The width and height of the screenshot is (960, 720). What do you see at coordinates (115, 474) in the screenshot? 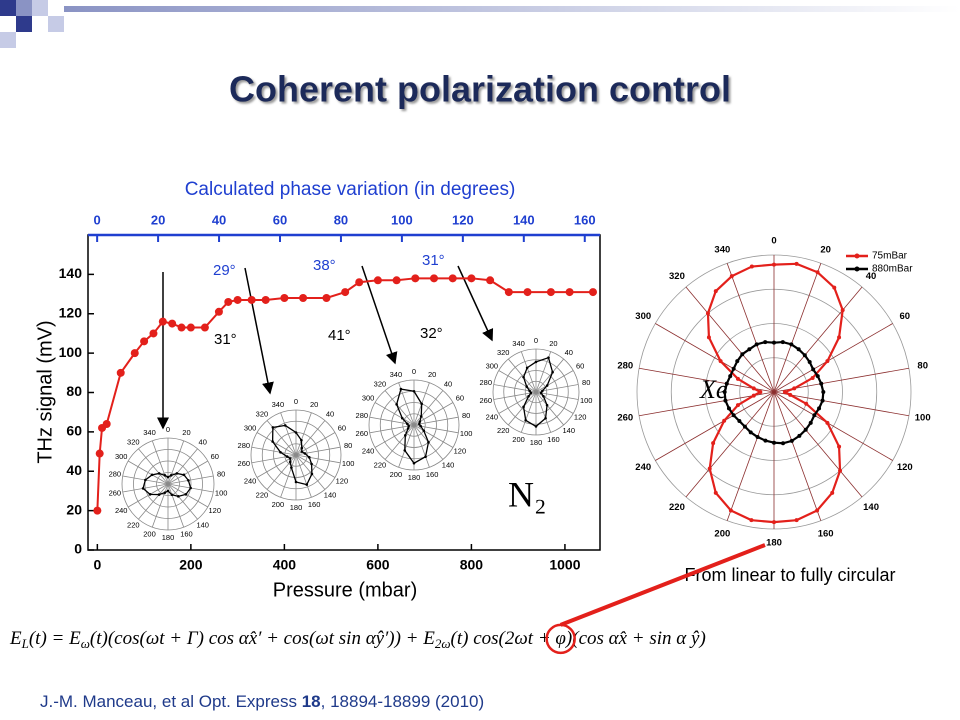
I see `angle-label: 280` at bounding box center [115, 474].